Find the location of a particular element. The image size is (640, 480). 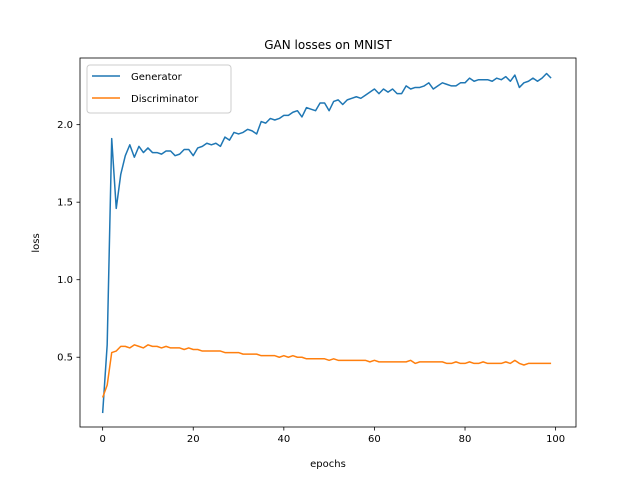

legend: Generator Discriminator is located at coordinates (159, 89).